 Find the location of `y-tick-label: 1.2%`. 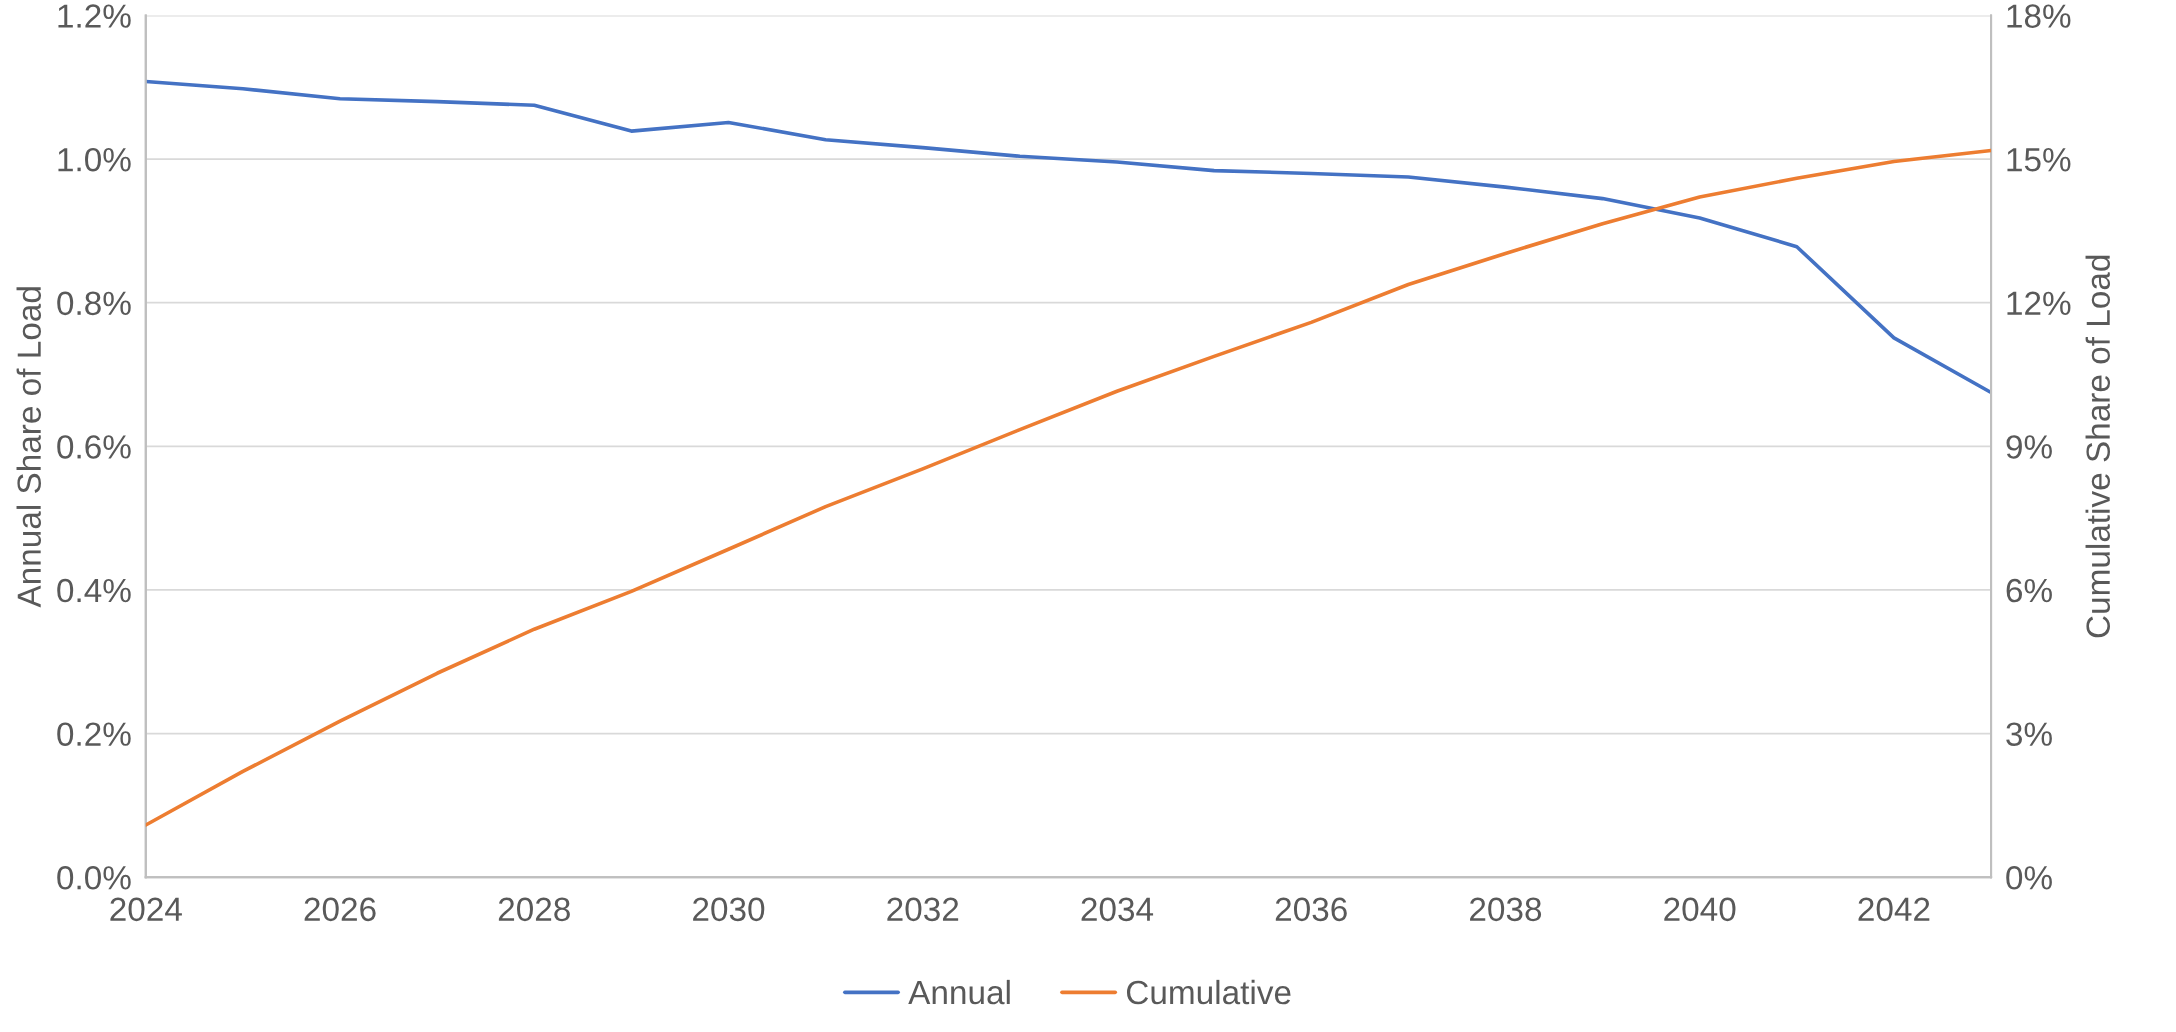

y-tick-label: 1.2% is located at coordinates (94, 16).